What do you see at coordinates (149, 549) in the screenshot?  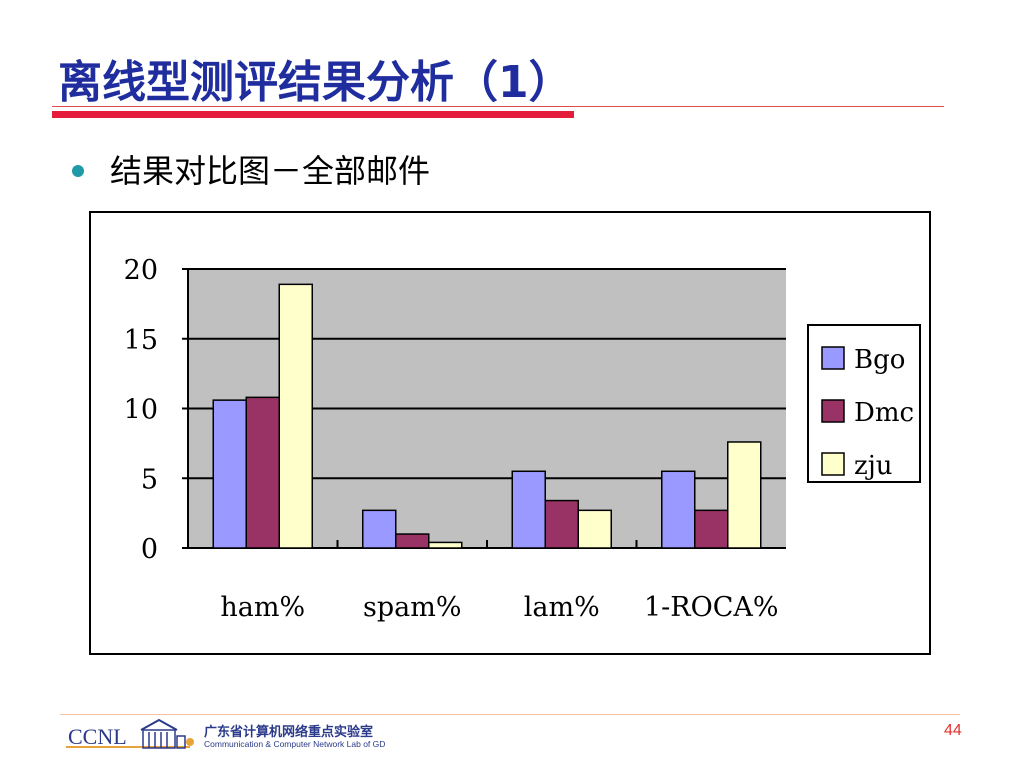 I see `y-tick-label: 0` at bounding box center [149, 549].